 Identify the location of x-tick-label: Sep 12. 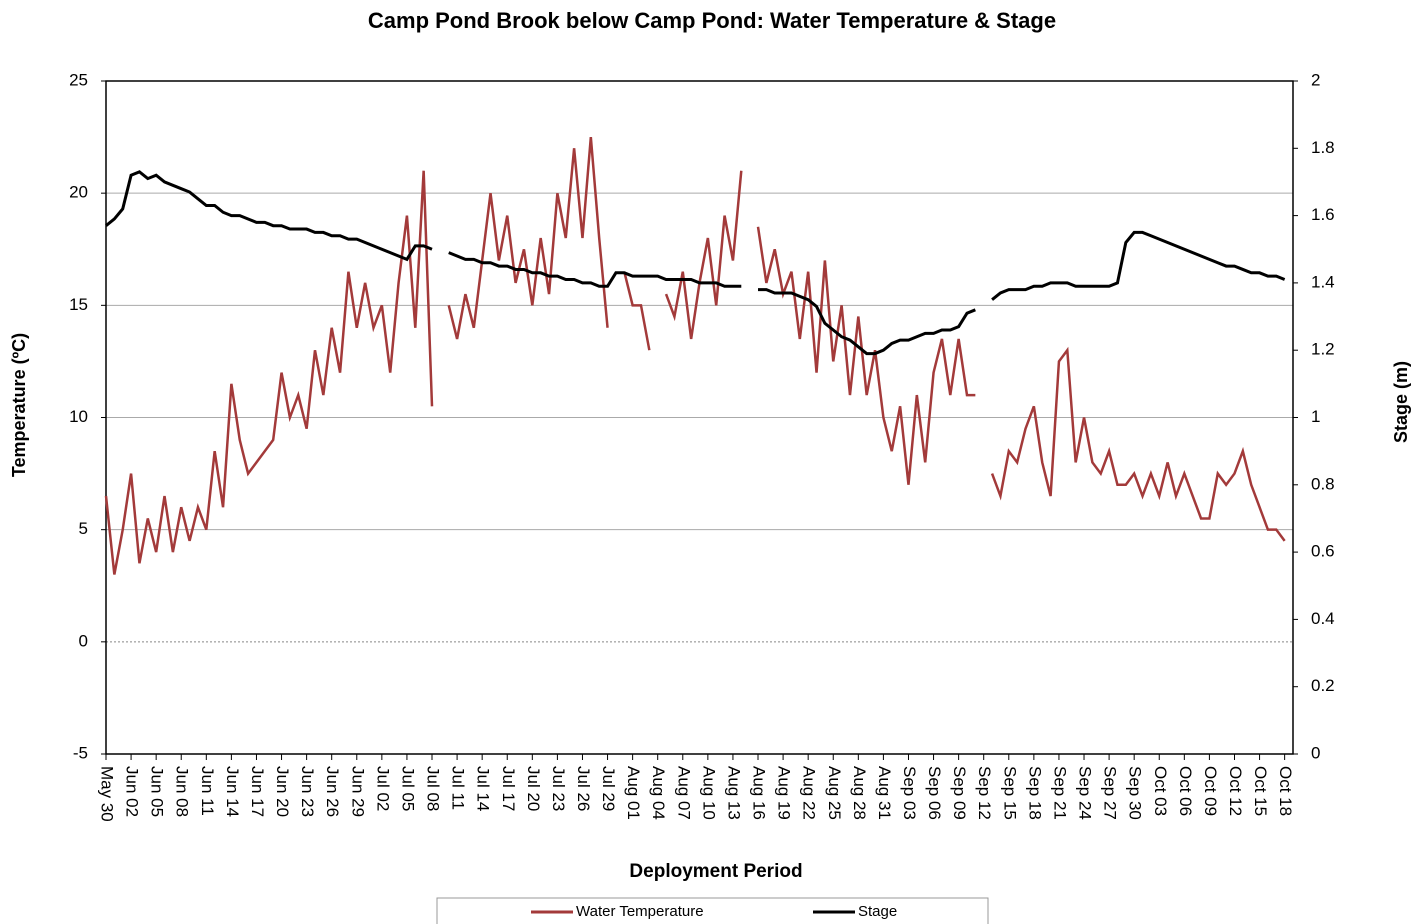
(984, 793).